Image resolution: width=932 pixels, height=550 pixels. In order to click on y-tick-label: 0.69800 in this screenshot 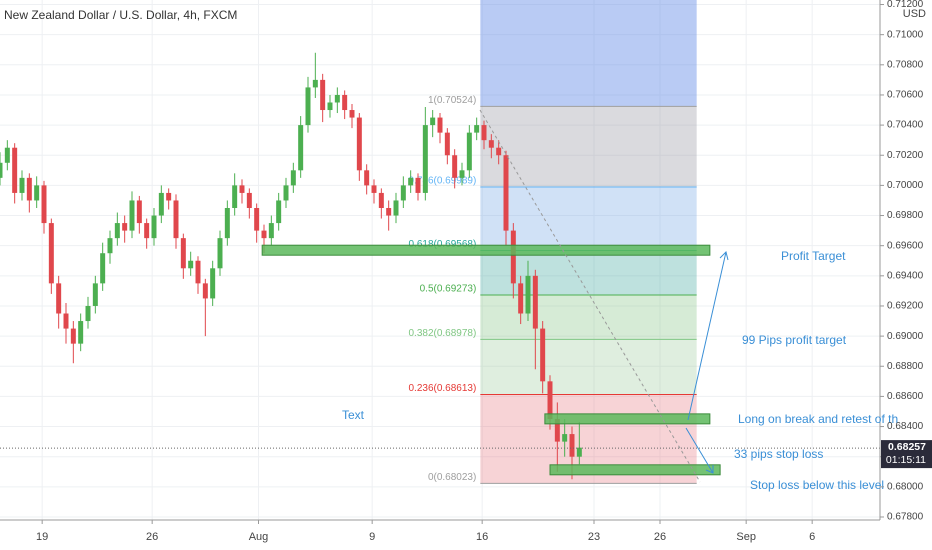, I will do `click(905, 215)`.